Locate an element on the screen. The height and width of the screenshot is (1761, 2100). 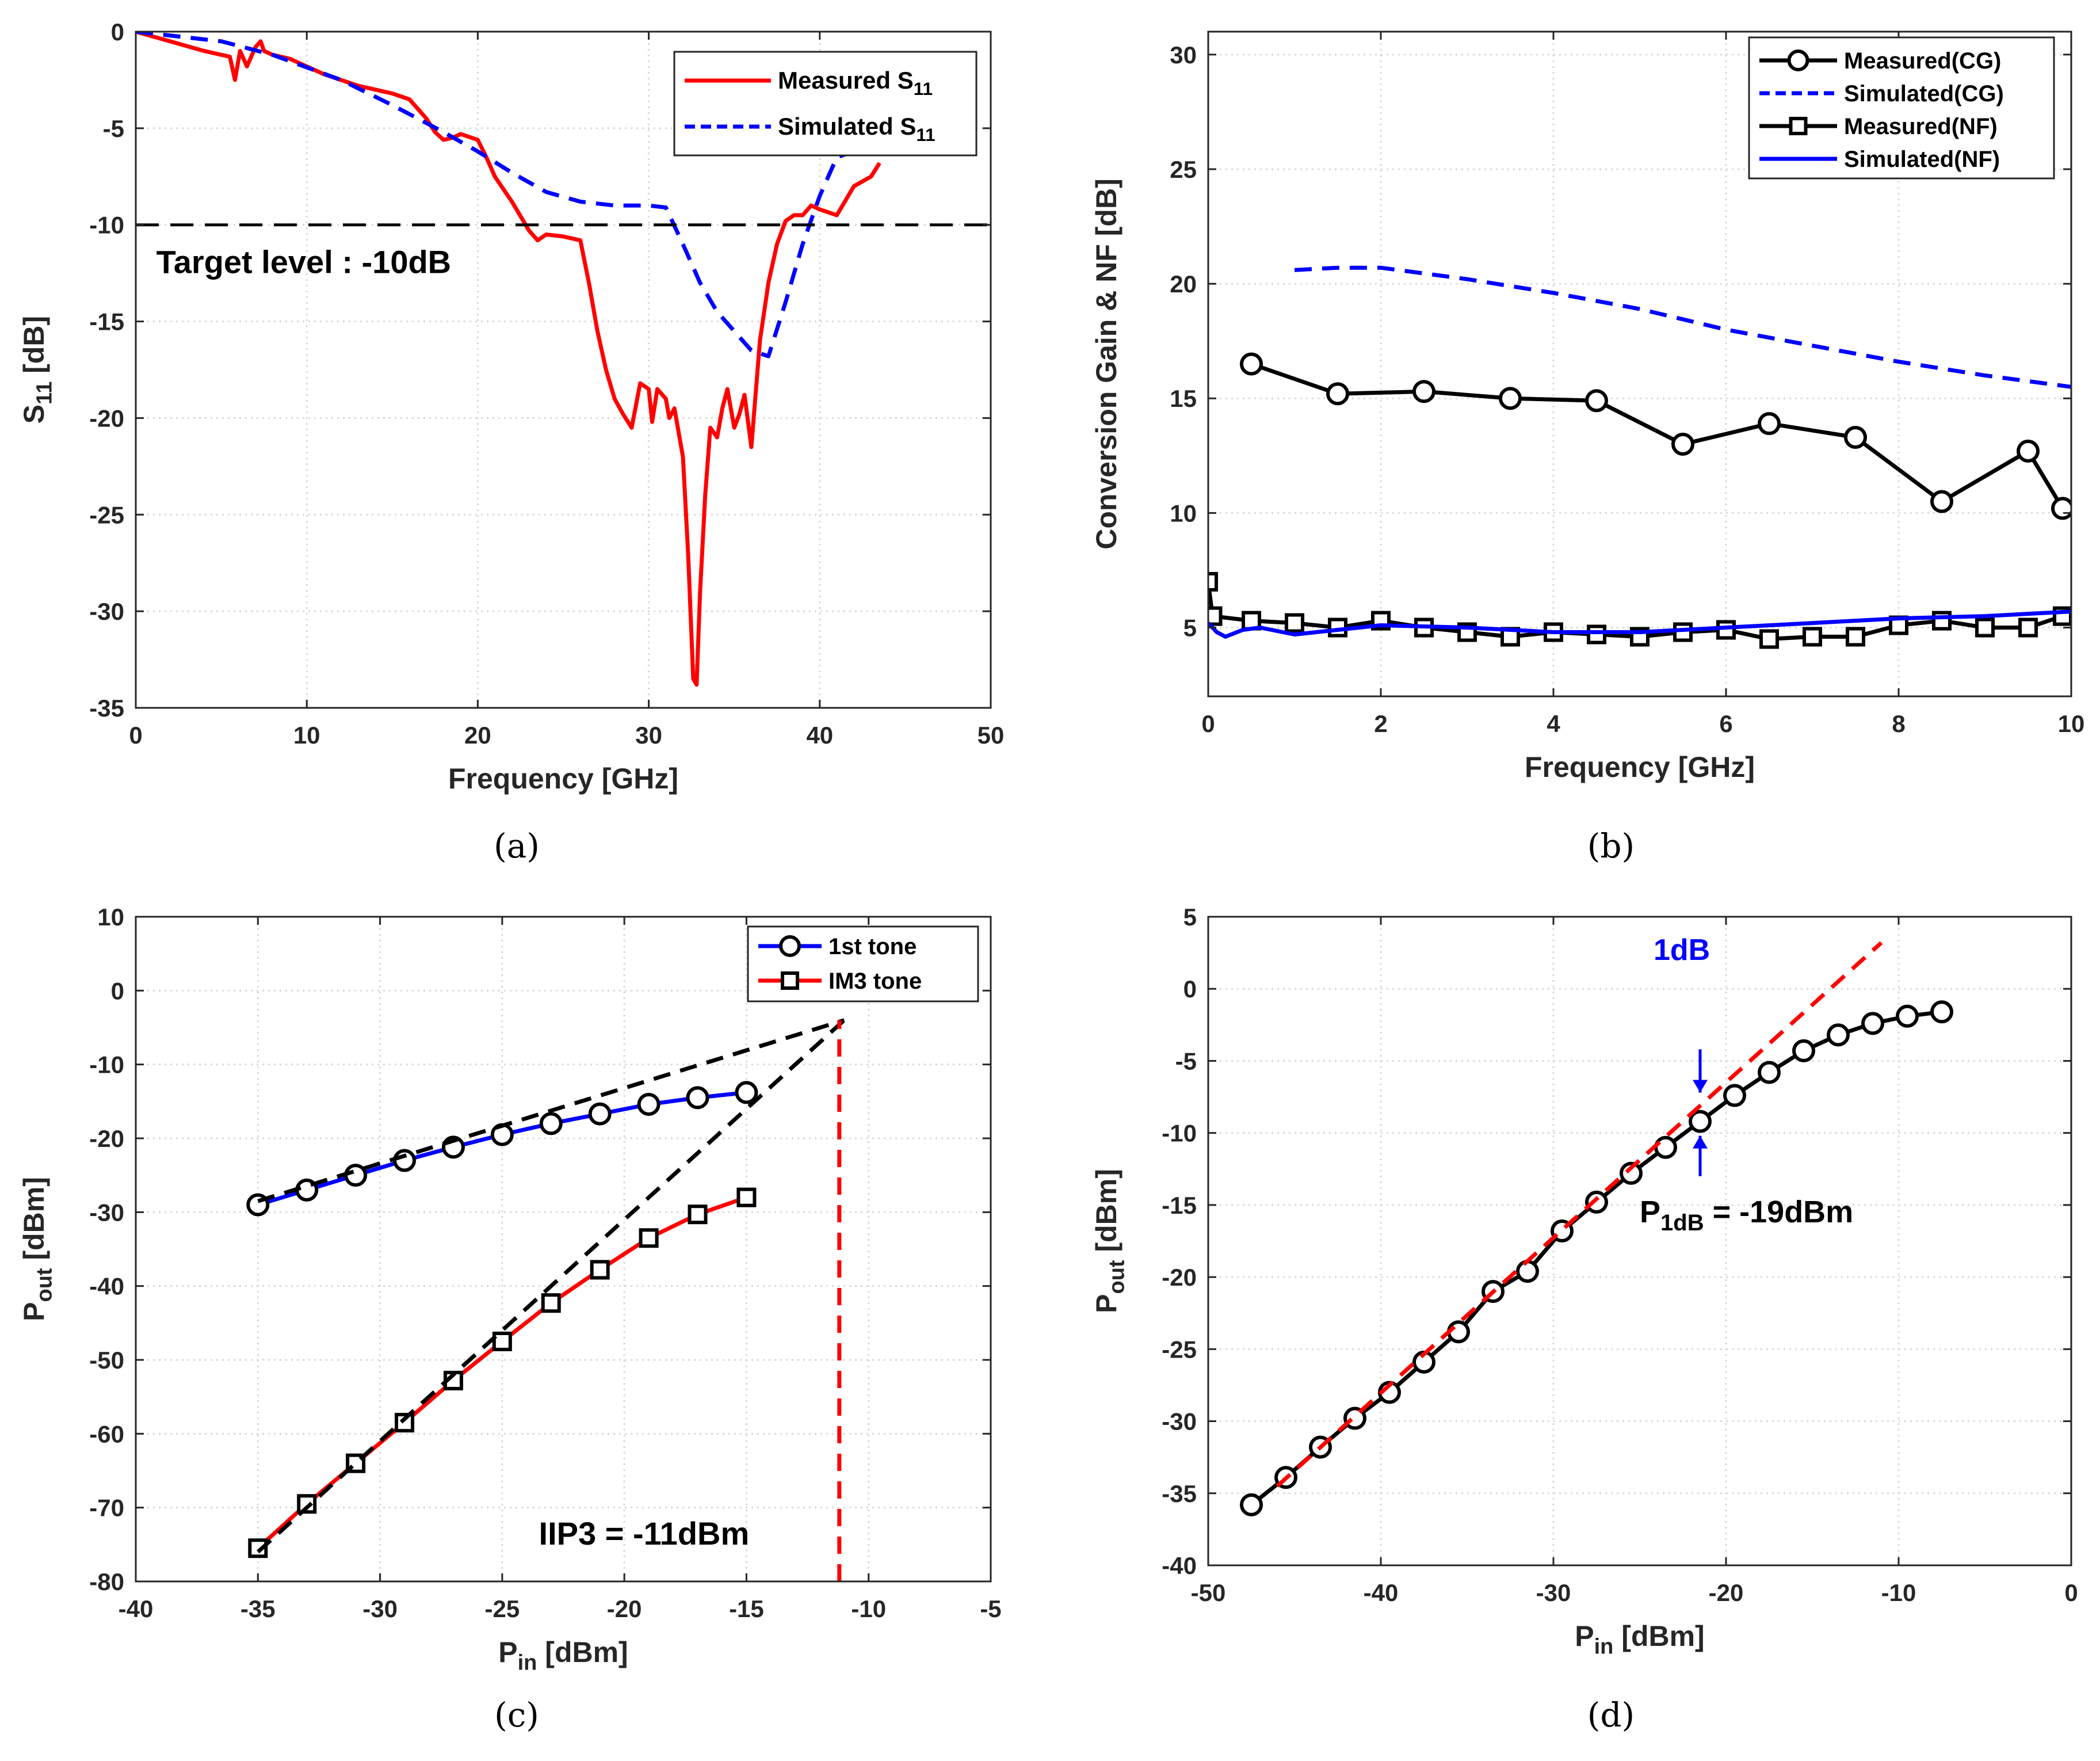
y-tick-label: 15 is located at coordinates (1183, 398).